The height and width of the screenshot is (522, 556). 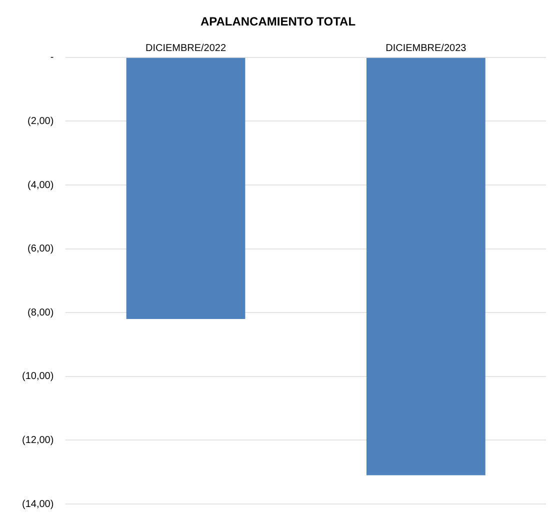 I want to click on x-tick-label: DICIEMBRE/2023, so click(x=426, y=48).